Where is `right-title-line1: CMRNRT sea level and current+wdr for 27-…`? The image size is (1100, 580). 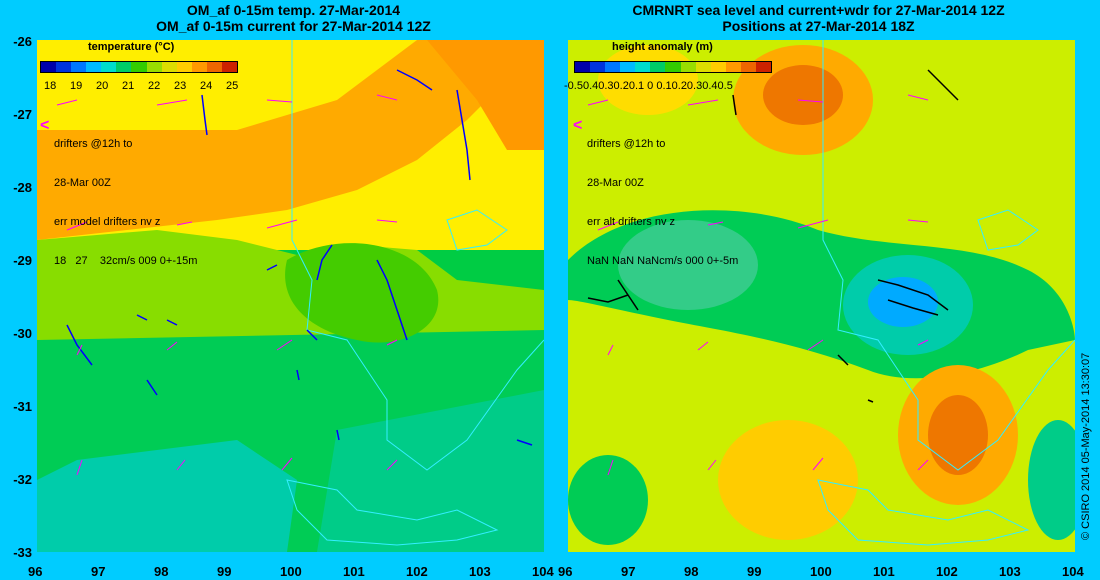
right-title-line1: CMRNRT sea level and current+wdr for 27-… is located at coordinates (818, 10).